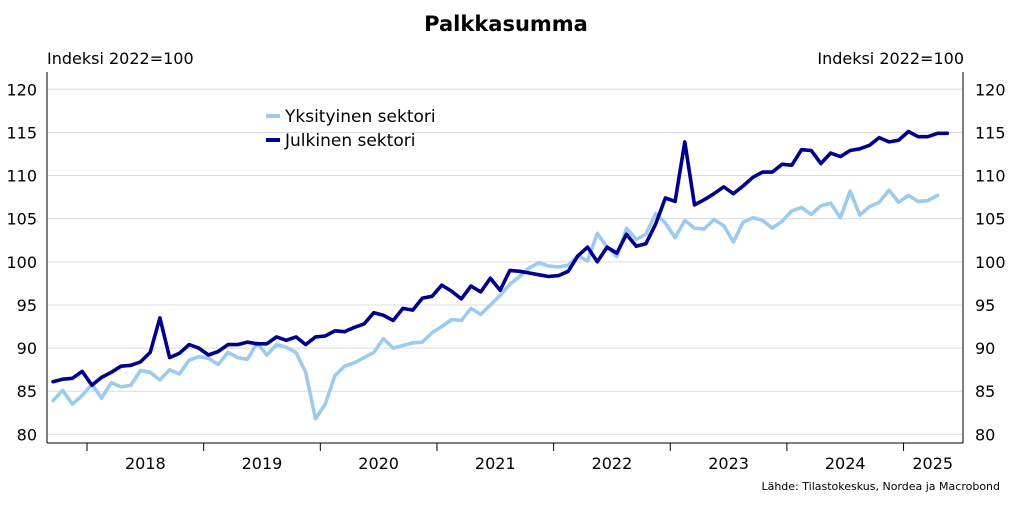  I want to click on y-tick-label-left: 110, so click(21, 176).